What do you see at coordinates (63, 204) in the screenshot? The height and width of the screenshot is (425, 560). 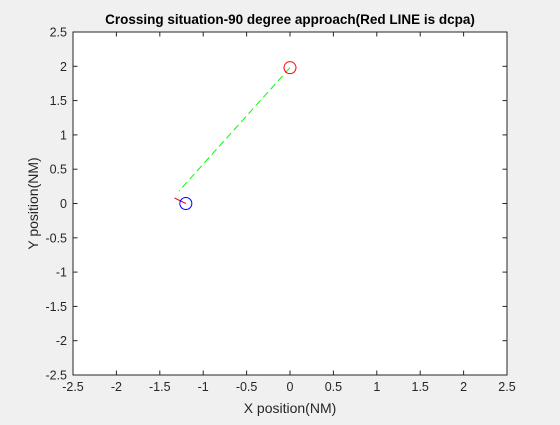 I see `y-tick-label: 0` at bounding box center [63, 204].